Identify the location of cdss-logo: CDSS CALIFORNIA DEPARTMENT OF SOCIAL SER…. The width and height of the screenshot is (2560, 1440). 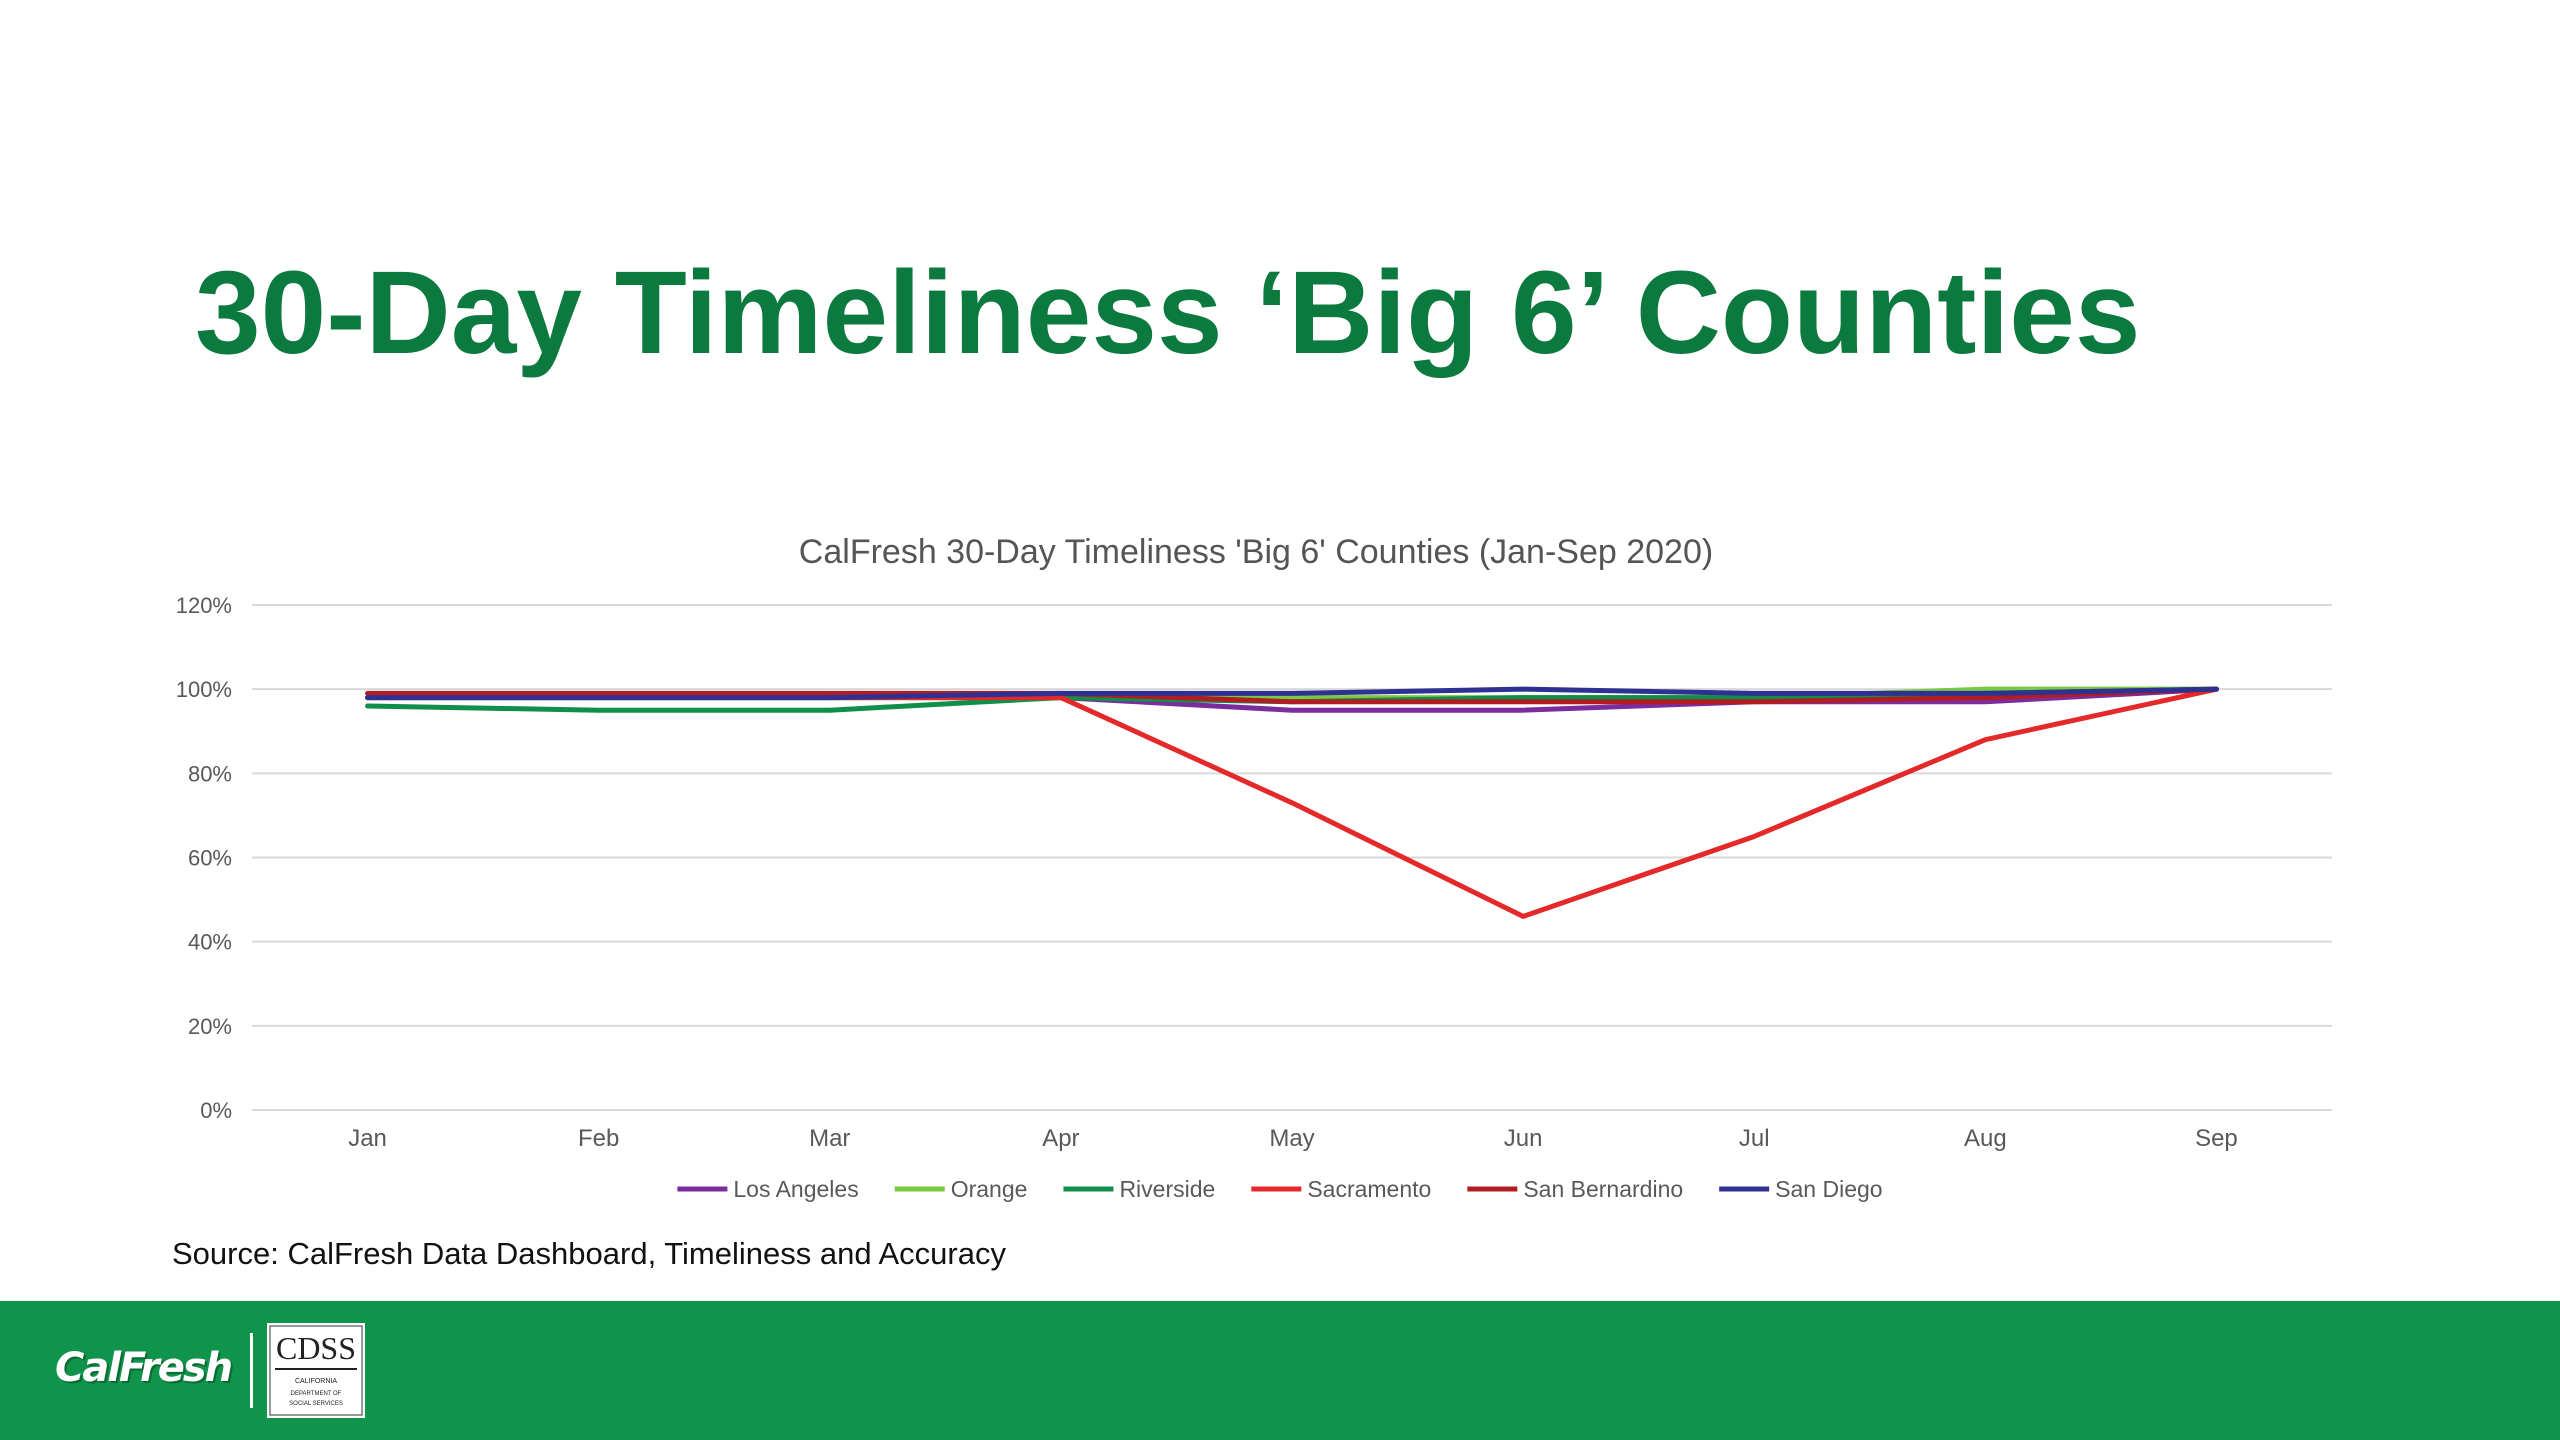
(316, 1370).